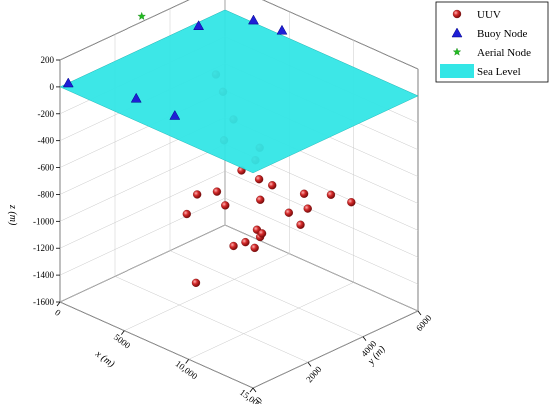 Image resolution: width=550 pixels, height=404 pixels. Describe the element at coordinates (43, 302) in the screenshot. I see `z-tick-label: -1600` at that location.